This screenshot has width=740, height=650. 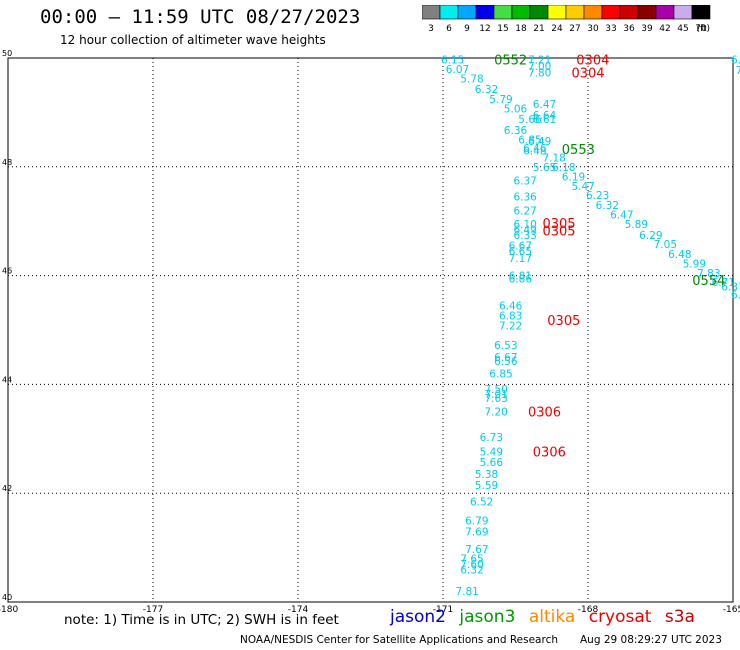 I want to click on swh-value-label: 6.56, so click(x=506, y=362).